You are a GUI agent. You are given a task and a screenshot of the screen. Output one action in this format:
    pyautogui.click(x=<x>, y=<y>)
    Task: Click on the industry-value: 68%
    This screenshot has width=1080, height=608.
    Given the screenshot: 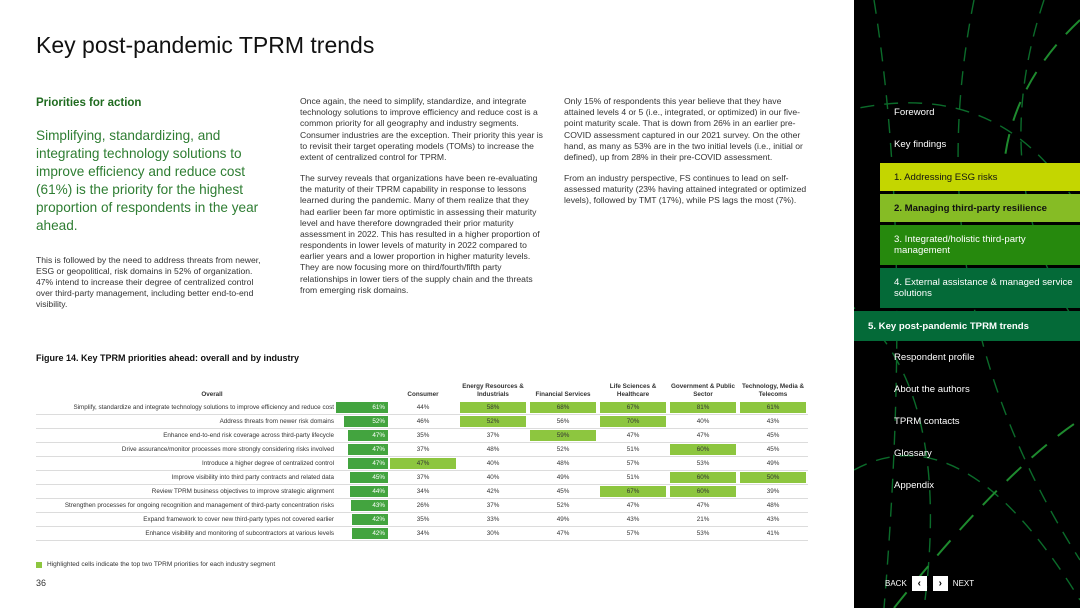 What is the action you would take?
    pyautogui.click(x=563, y=408)
    